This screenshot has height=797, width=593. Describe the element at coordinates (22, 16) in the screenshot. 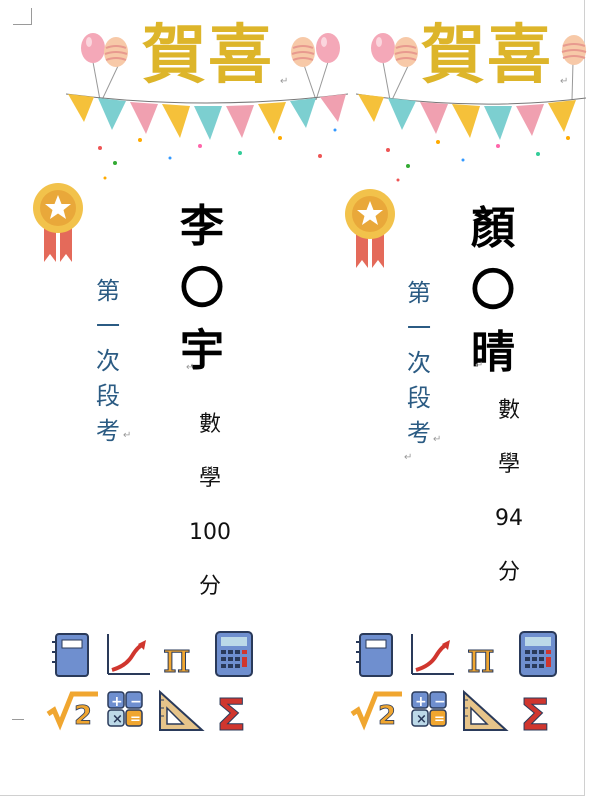

I see `margin-corner-mark` at that location.